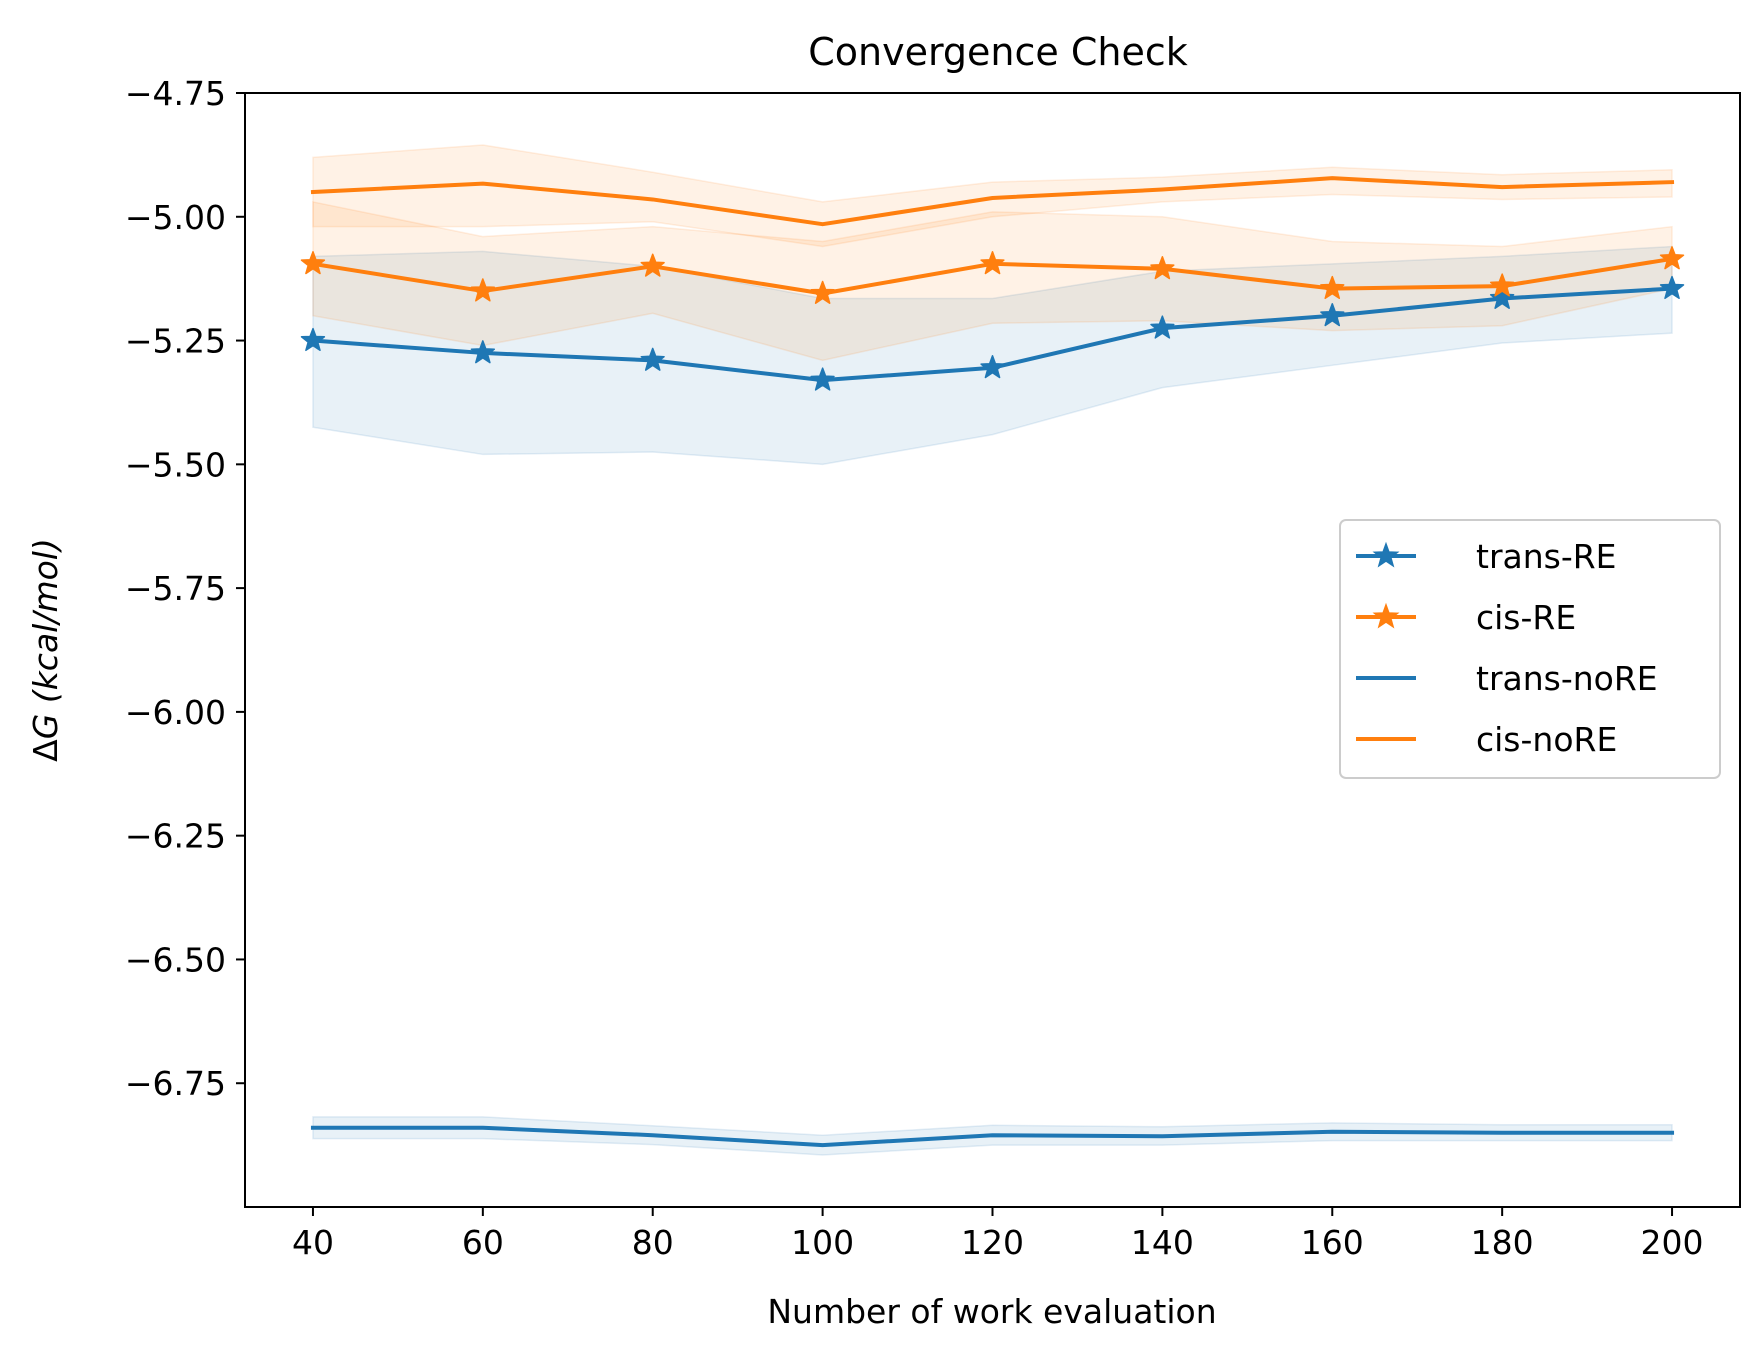 This screenshot has height=1357, width=1761. What do you see at coordinates (45, 727) in the screenshot?
I see `y-axis-label-g: G` at bounding box center [45, 727].